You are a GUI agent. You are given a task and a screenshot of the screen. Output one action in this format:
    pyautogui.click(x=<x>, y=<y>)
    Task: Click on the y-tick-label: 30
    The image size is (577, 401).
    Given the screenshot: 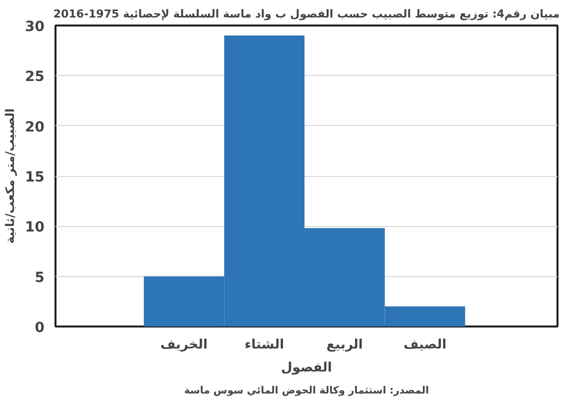 What is the action you would take?
    pyautogui.click(x=35, y=27)
    